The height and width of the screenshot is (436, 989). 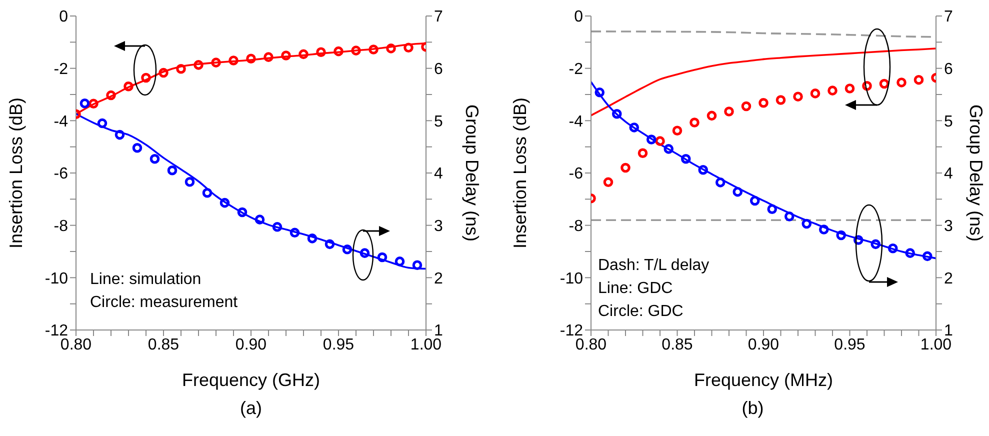 What do you see at coordinates (61, 174) in the screenshot?
I see `y-tick-label: -6` at bounding box center [61, 174].